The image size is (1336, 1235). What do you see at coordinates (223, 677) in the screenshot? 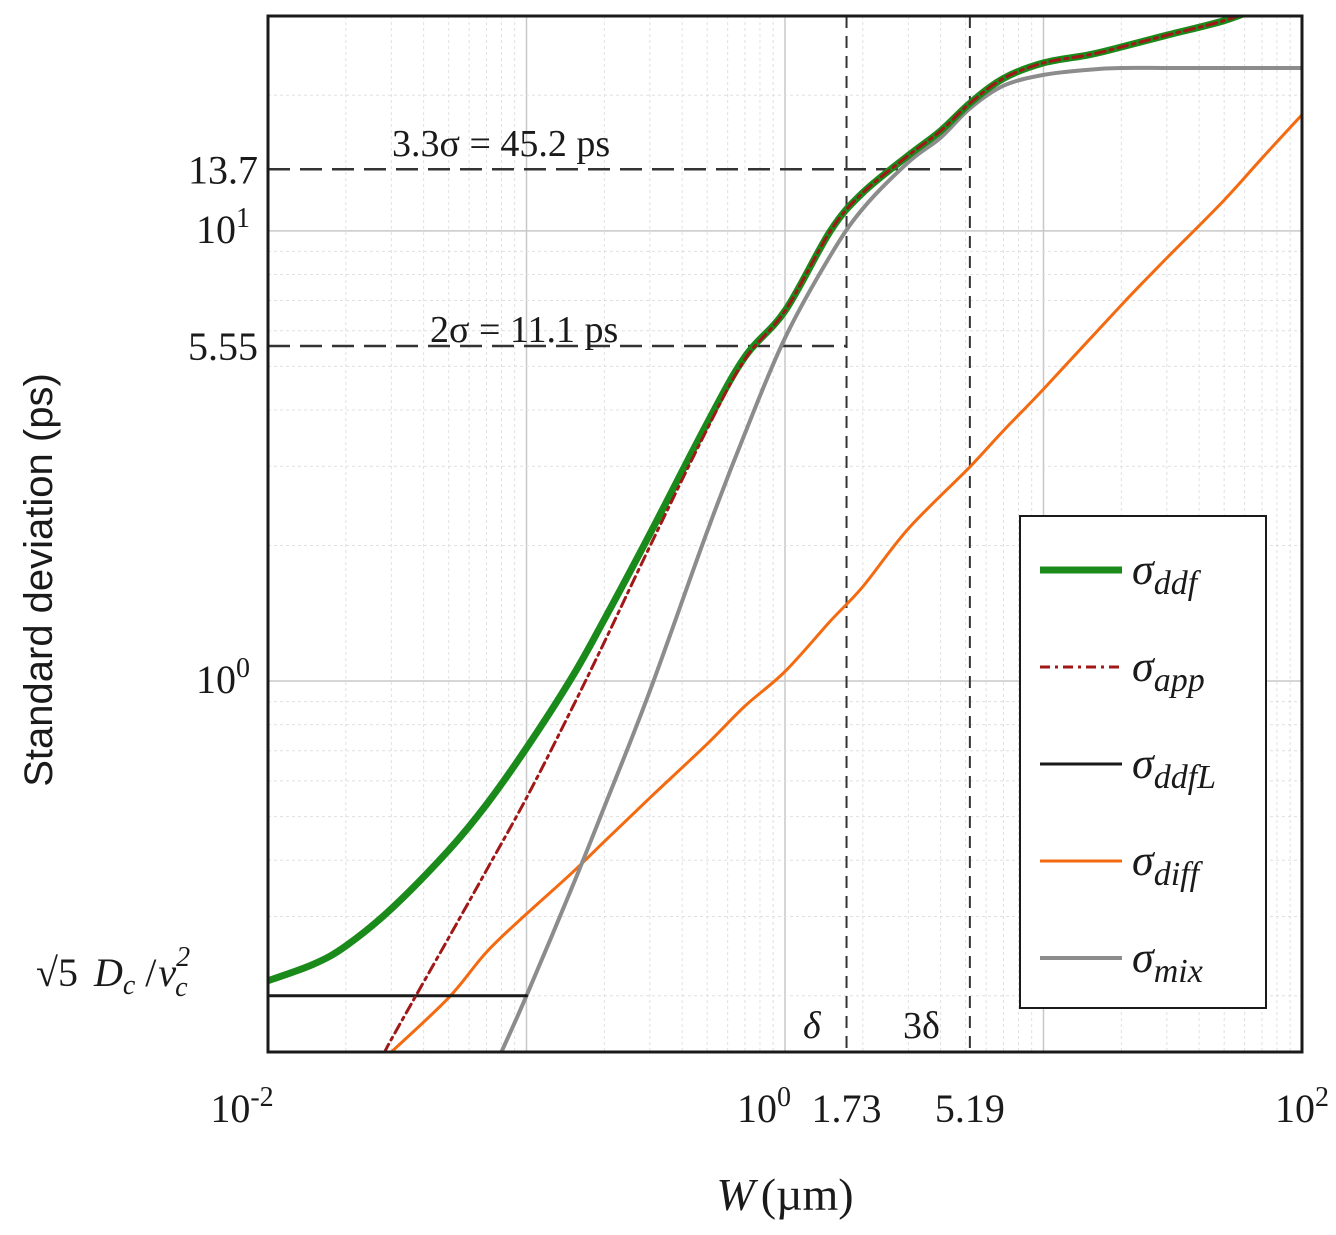
I see `y-tick-label-100: 10⁰` at bounding box center [223, 677].